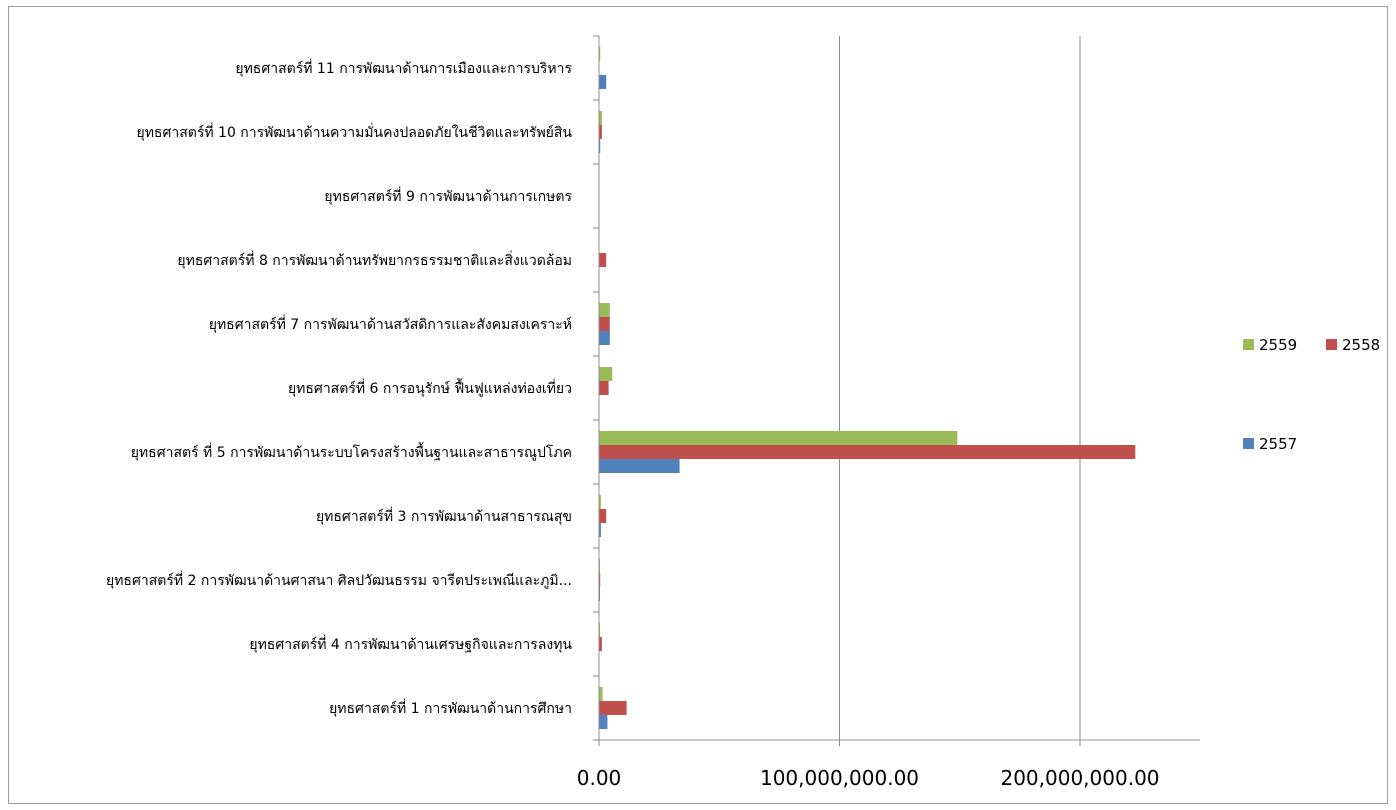  What do you see at coordinates (444, 516) in the screenshot?
I see `category-label: ยุทธศาสตร์ที่ 3 การพัฒนาด้านสาธารณสุข` at bounding box center [444, 516].